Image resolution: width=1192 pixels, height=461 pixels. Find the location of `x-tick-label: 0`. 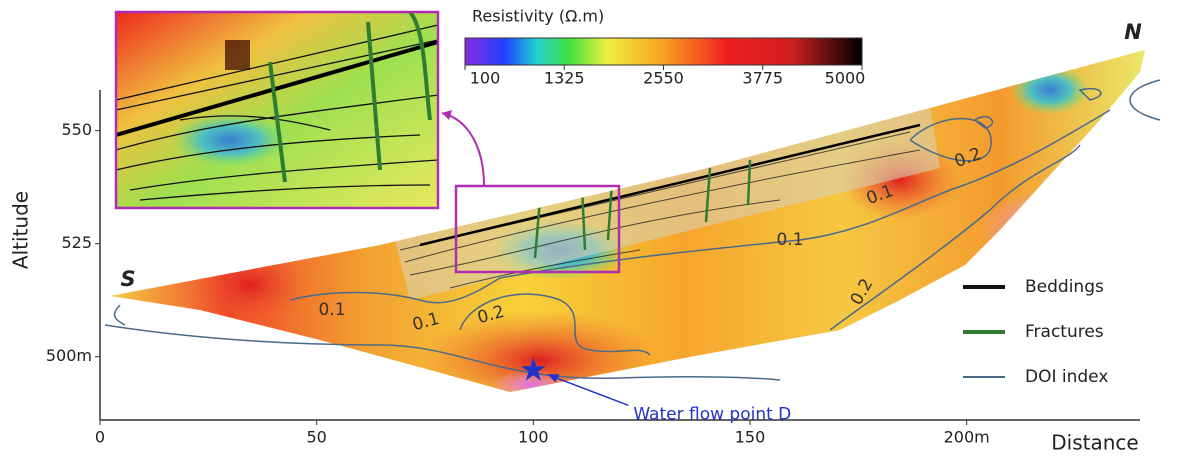

x-tick-label: 0 is located at coordinates (100, 437).